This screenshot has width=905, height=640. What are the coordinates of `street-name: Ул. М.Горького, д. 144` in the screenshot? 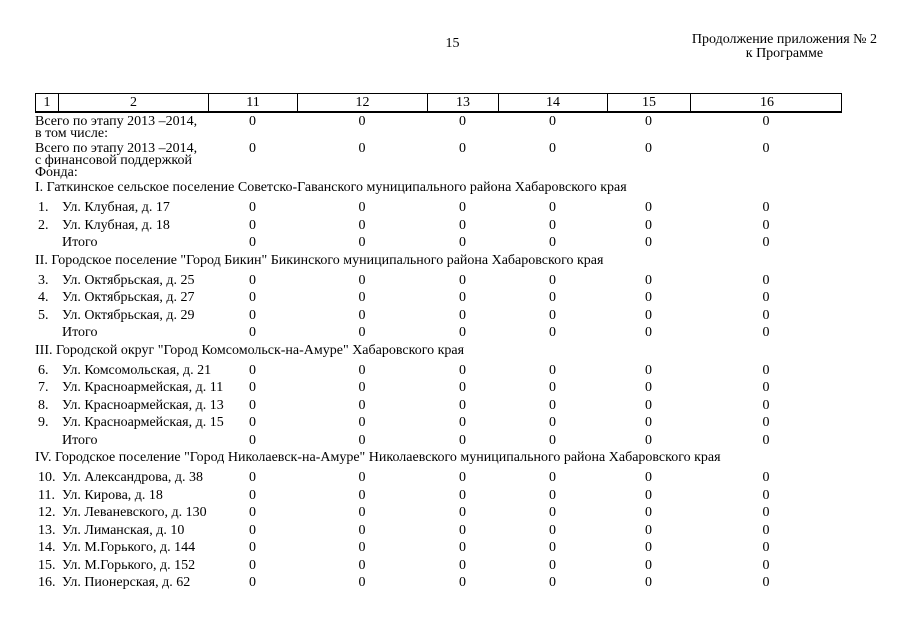 It's located at (129, 547).